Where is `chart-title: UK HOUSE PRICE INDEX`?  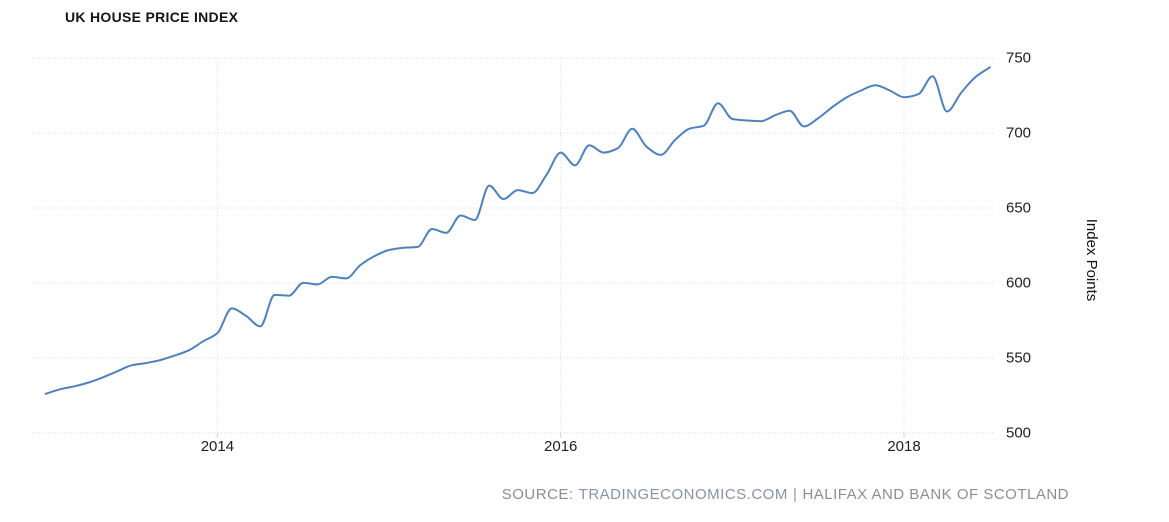 chart-title: UK HOUSE PRICE INDEX is located at coordinates (152, 17).